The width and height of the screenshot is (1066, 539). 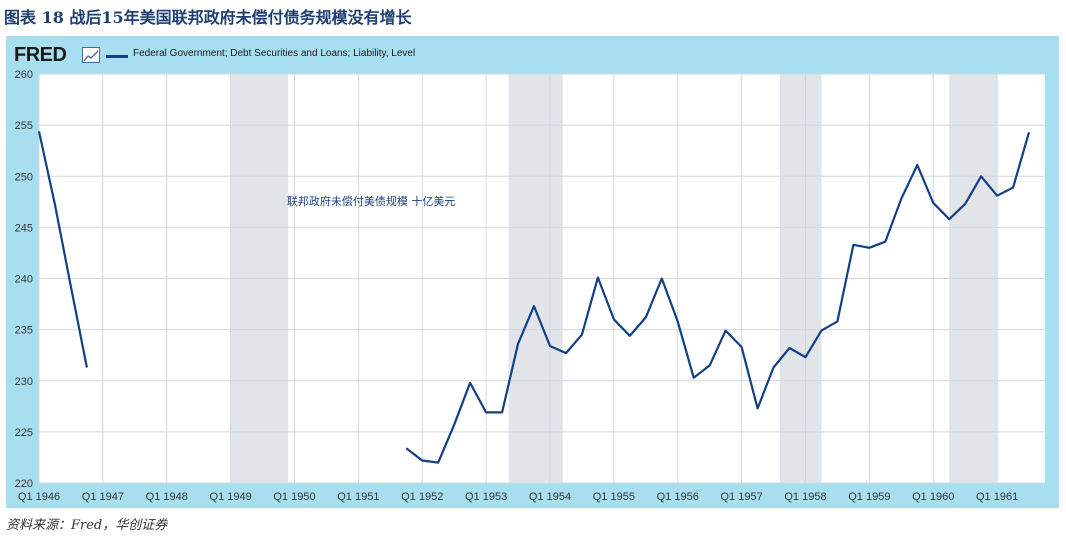 What do you see at coordinates (294, 497) in the screenshot?
I see `x-tick-label: Q1 1950` at bounding box center [294, 497].